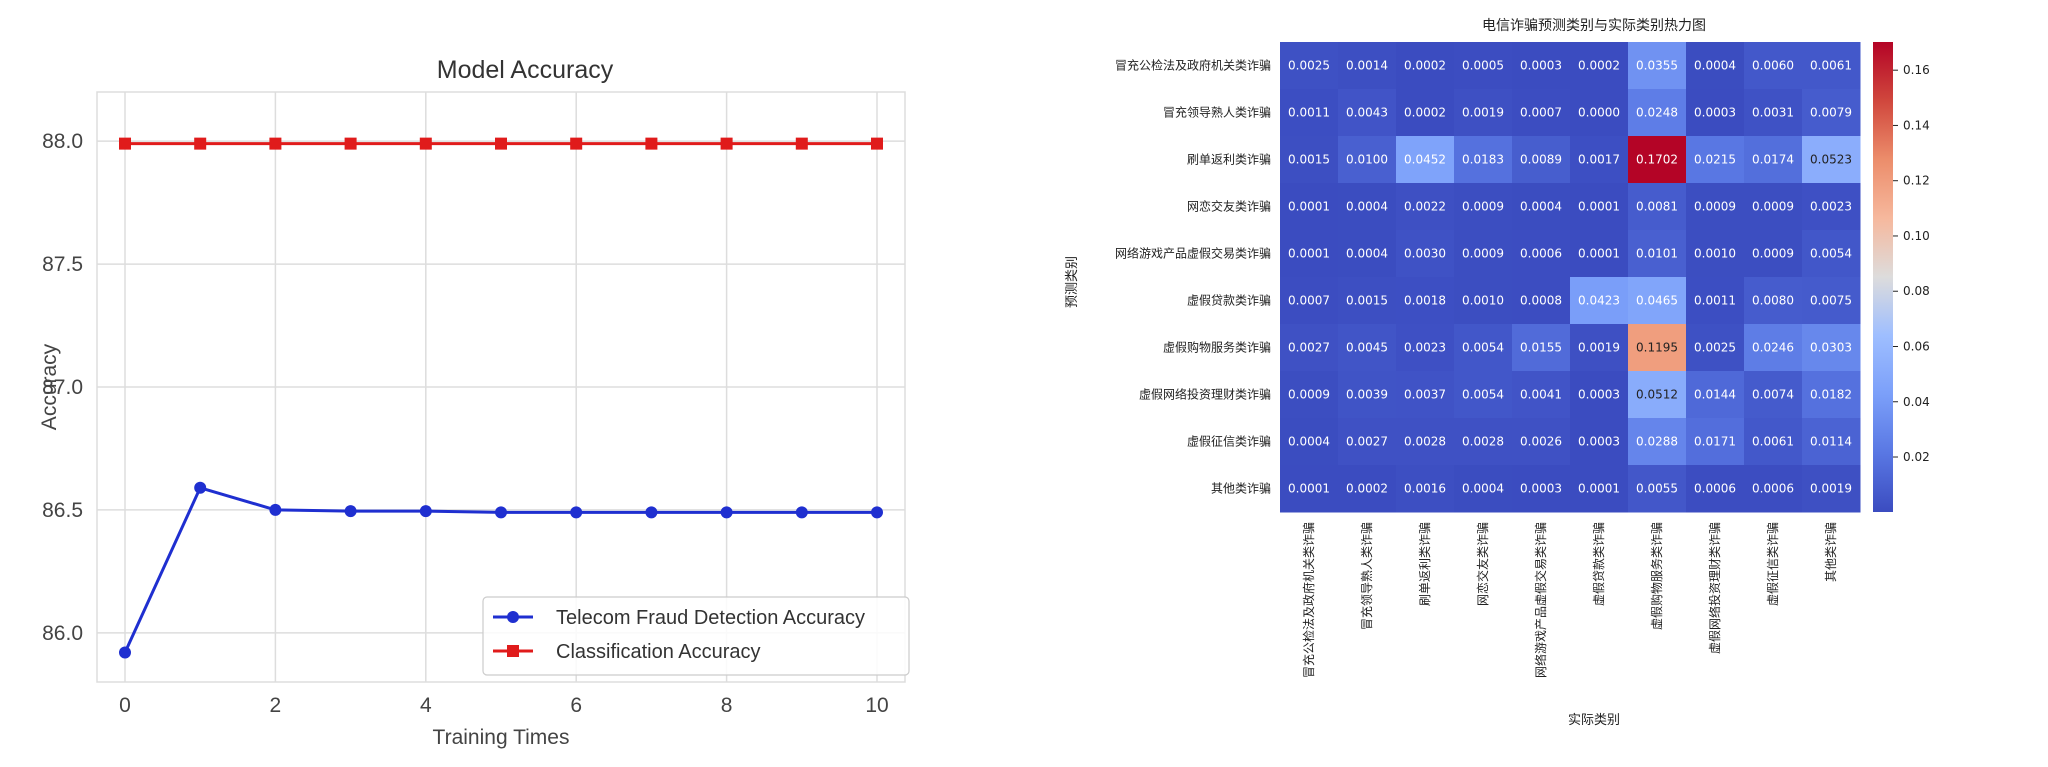 The height and width of the screenshot is (767, 2048). What do you see at coordinates (1367, 348) in the screenshot?
I see `heatmap-cell-label: 0.0045` at bounding box center [1367, 348].